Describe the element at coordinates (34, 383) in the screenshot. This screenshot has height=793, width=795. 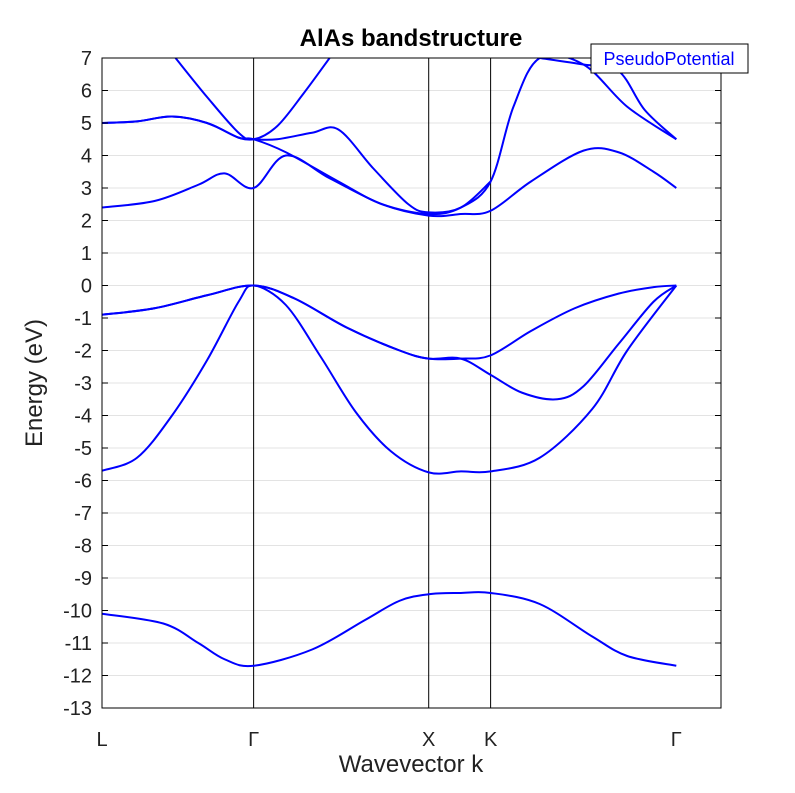
I see `y-axis-label: Energy (eV)` at that location.